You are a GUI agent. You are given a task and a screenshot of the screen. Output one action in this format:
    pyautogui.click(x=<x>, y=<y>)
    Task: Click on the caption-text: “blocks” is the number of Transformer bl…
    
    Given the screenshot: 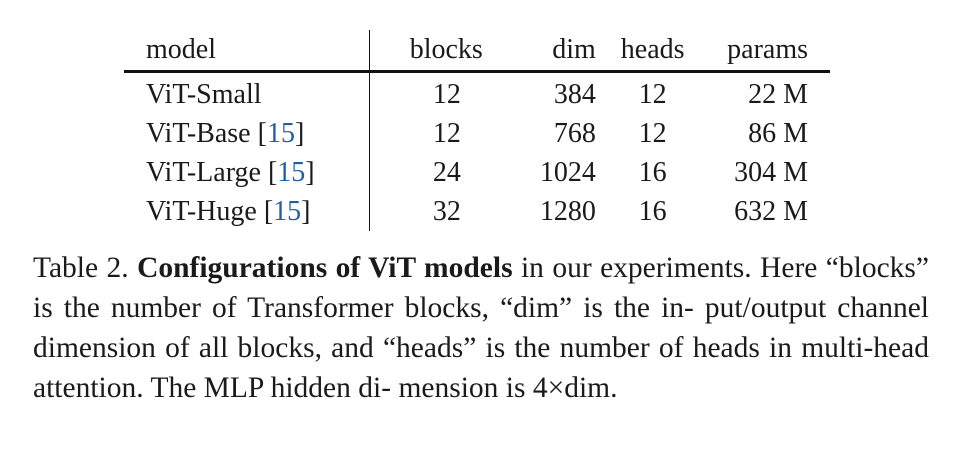 What is the action you would take?
    pyautogui.click(x=481, y=288)
    